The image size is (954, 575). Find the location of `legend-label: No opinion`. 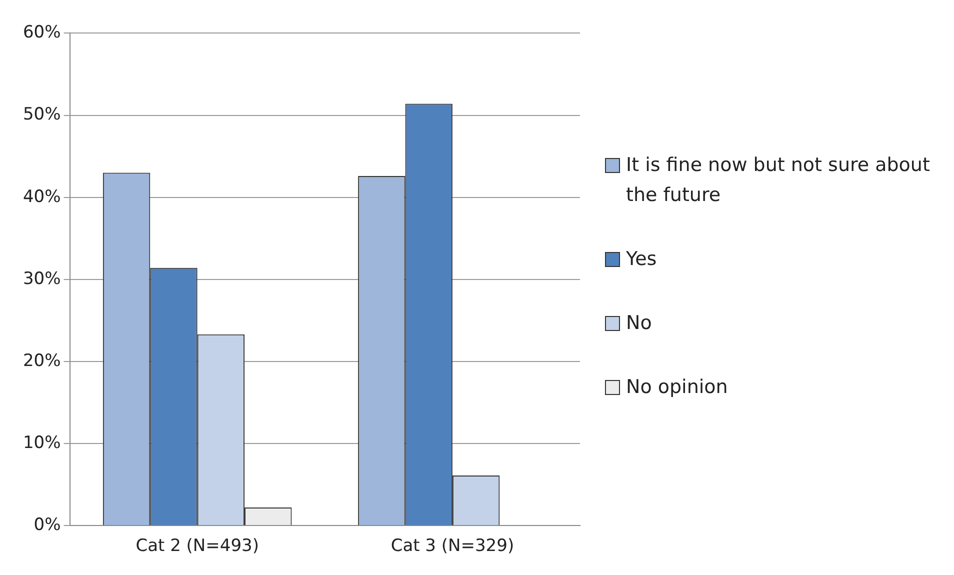

legend-label: No opinion is located at coordinates (677, 387).